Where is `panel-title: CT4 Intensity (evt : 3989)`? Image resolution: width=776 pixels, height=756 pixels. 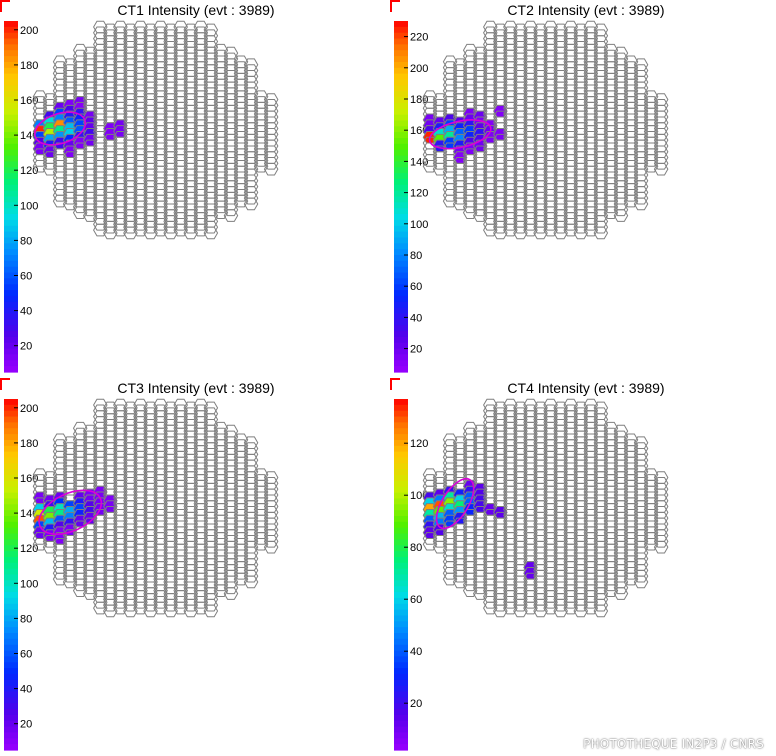 panel-title: CT4 Intensity (evt : 3989) is located at coordinates (585, 388).